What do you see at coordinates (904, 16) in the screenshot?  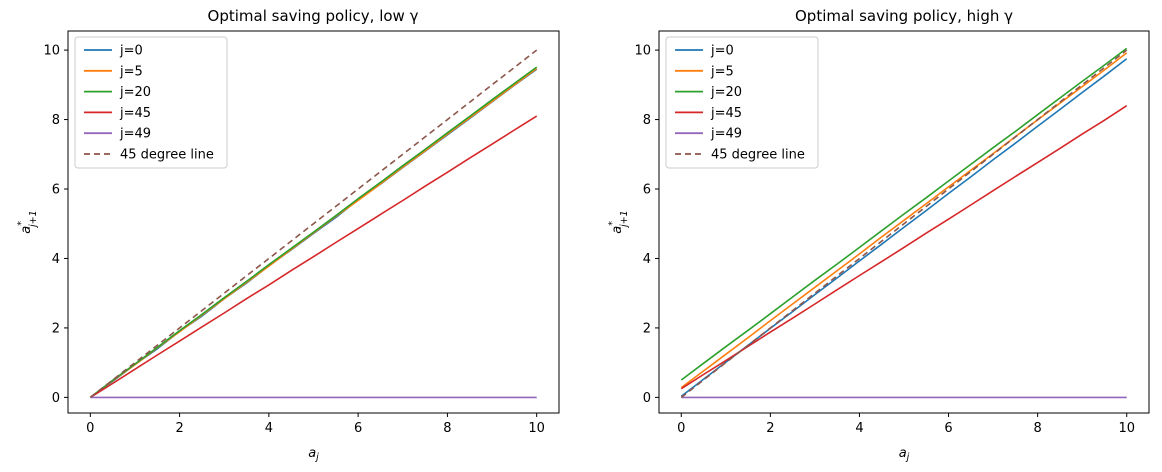 I see `right-plot-title: Optimal saving policy, high γ` at bounding box center [904, 16].